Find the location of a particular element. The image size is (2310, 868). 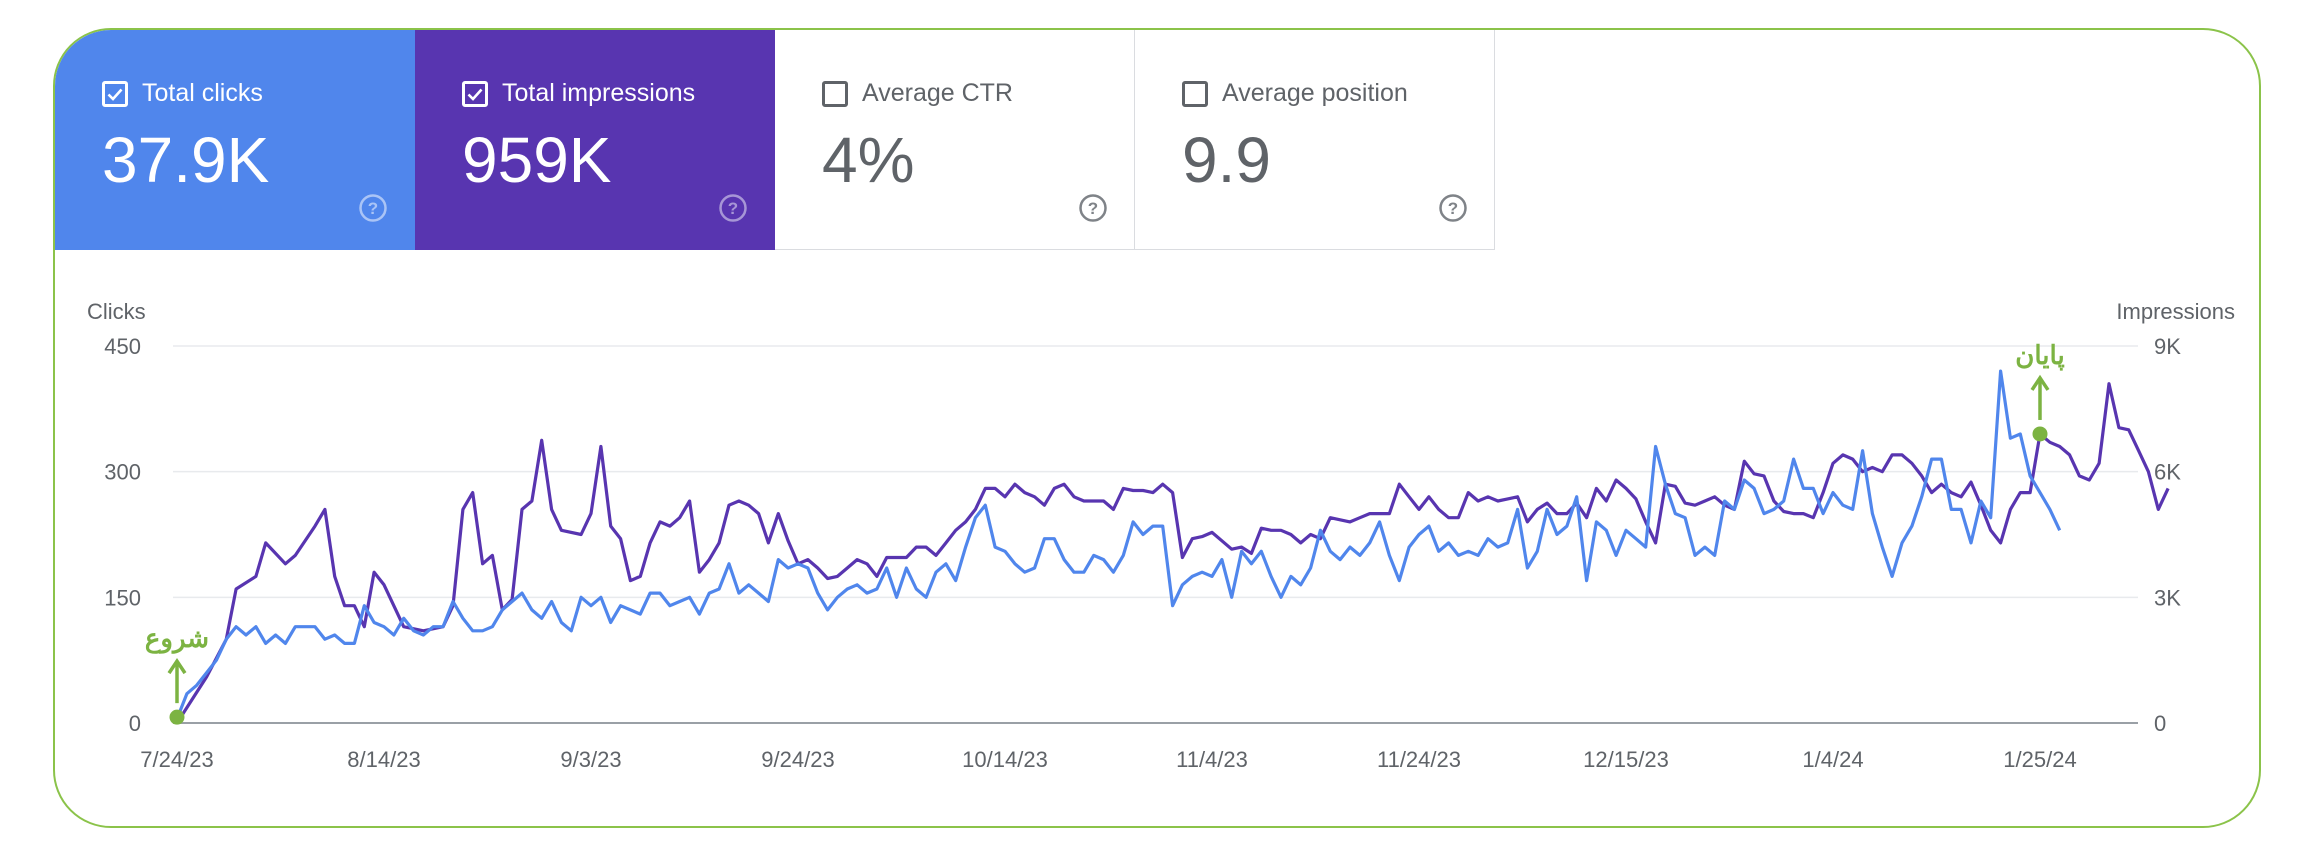

right-tick-label: 6K is located at coordinates (2167, 472).